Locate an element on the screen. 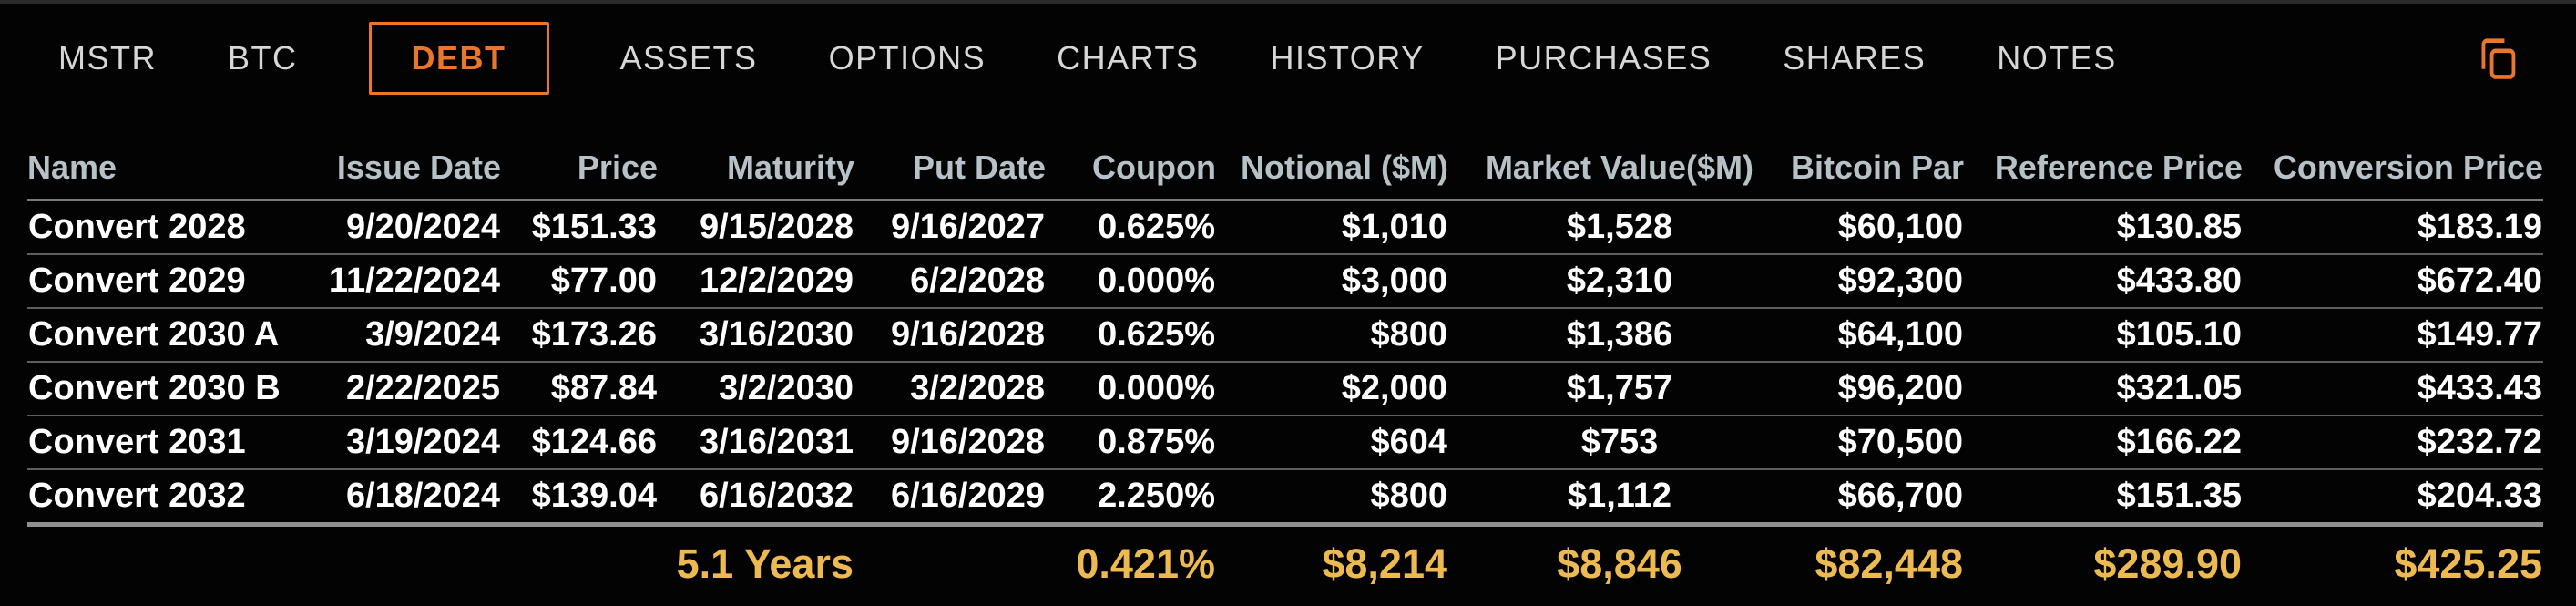 Image resolution: width=2576 pixels, height=606 pixels. cell-price: $124.66 is located at coordinates (579, 442).